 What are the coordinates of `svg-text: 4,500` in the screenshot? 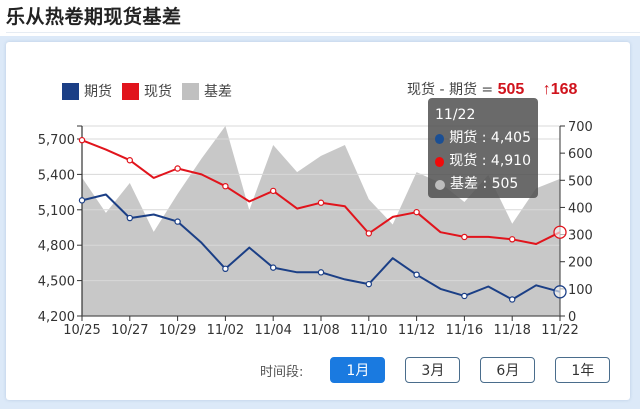 It's located at (56, 282).